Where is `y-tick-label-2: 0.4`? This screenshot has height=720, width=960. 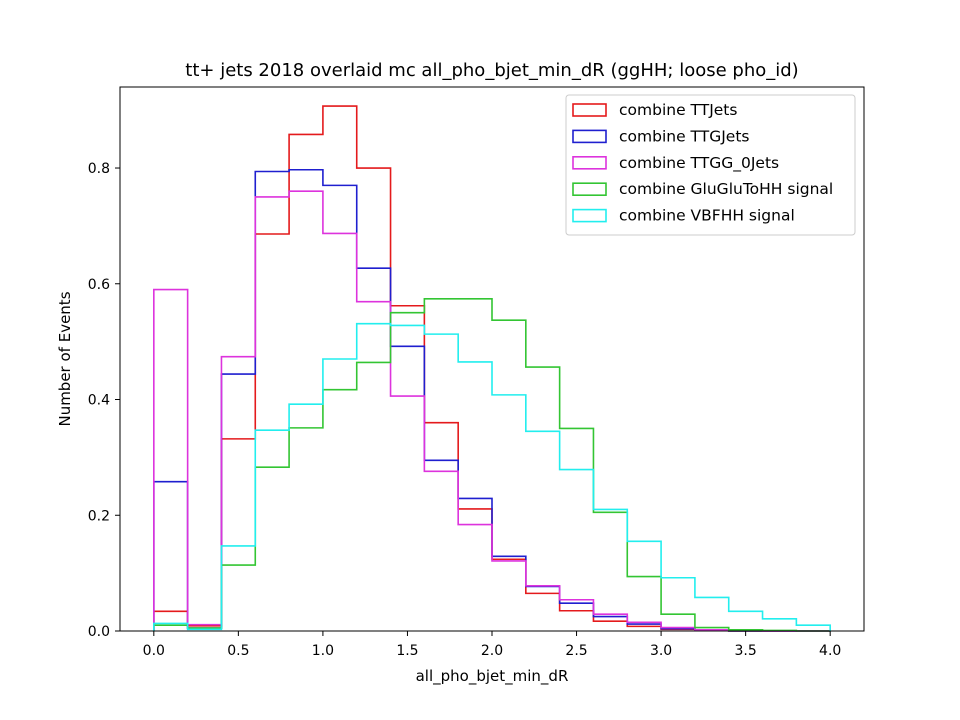 y-tick-label-2: 0.4 is located at coordinates (99, 401).